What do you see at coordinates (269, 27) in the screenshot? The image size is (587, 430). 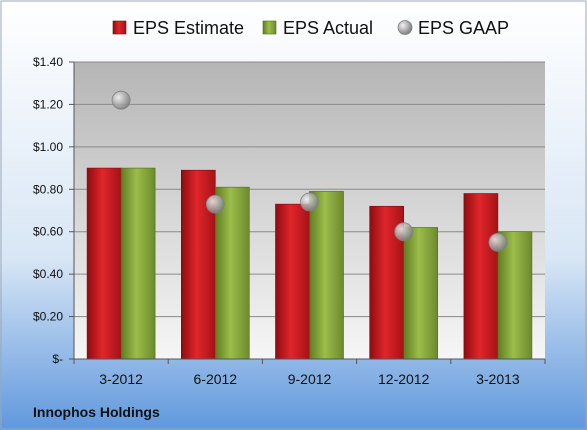 I see `legend-actual-swatch` at bounding box center [269, 27].